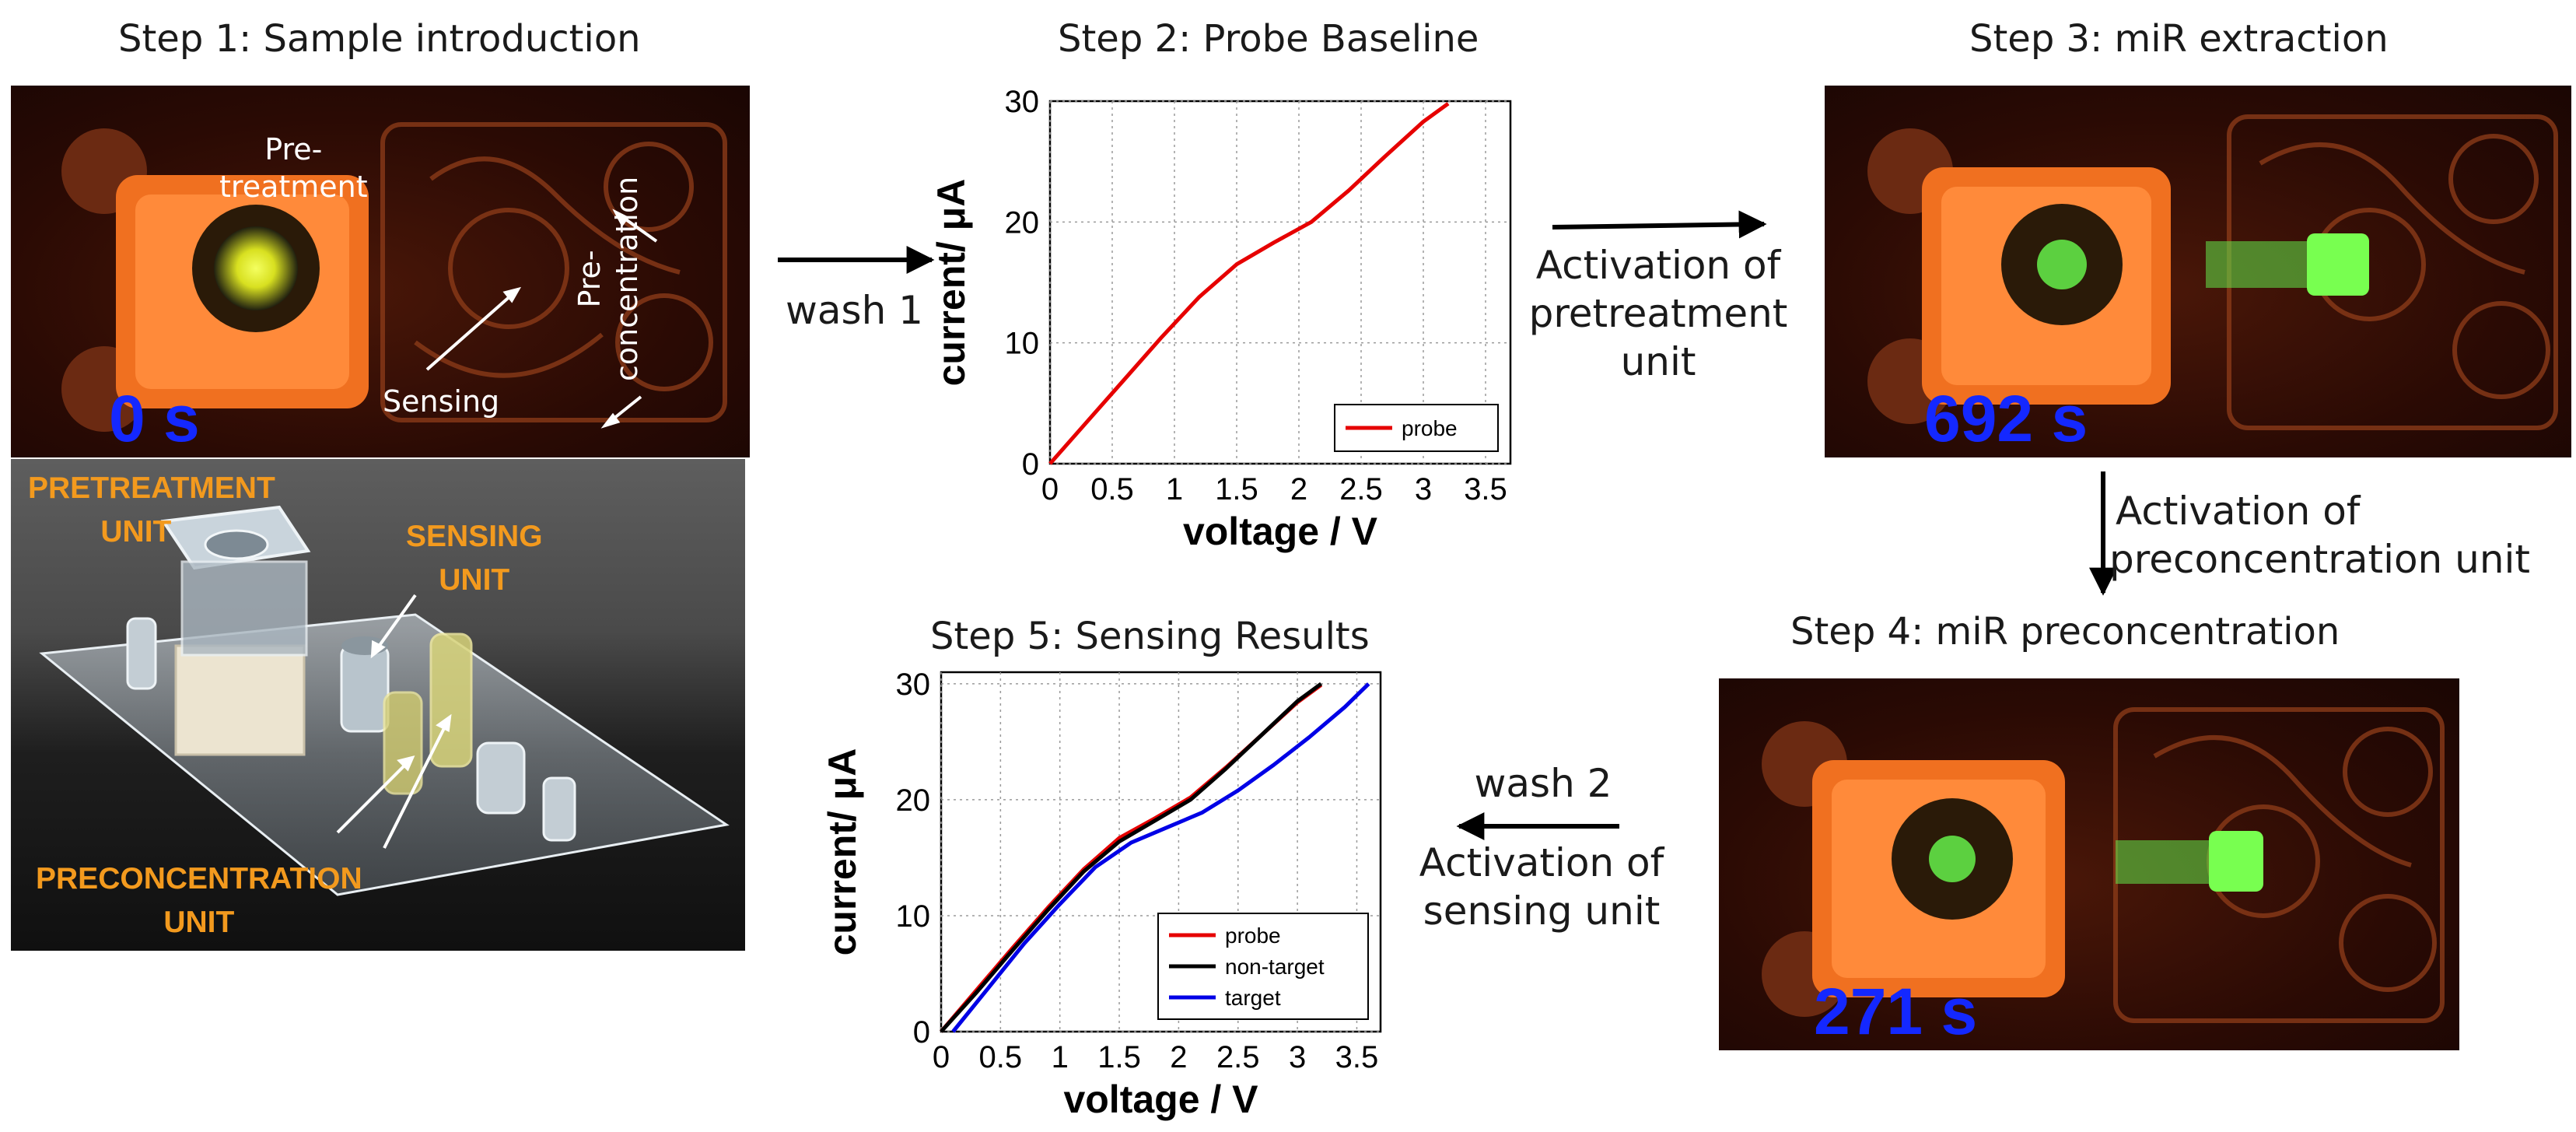 The image size is (2576, 1132). Describe the element at coordinates (1249, 283) in the screenshot. I see `chart1-series-probe` at that location.